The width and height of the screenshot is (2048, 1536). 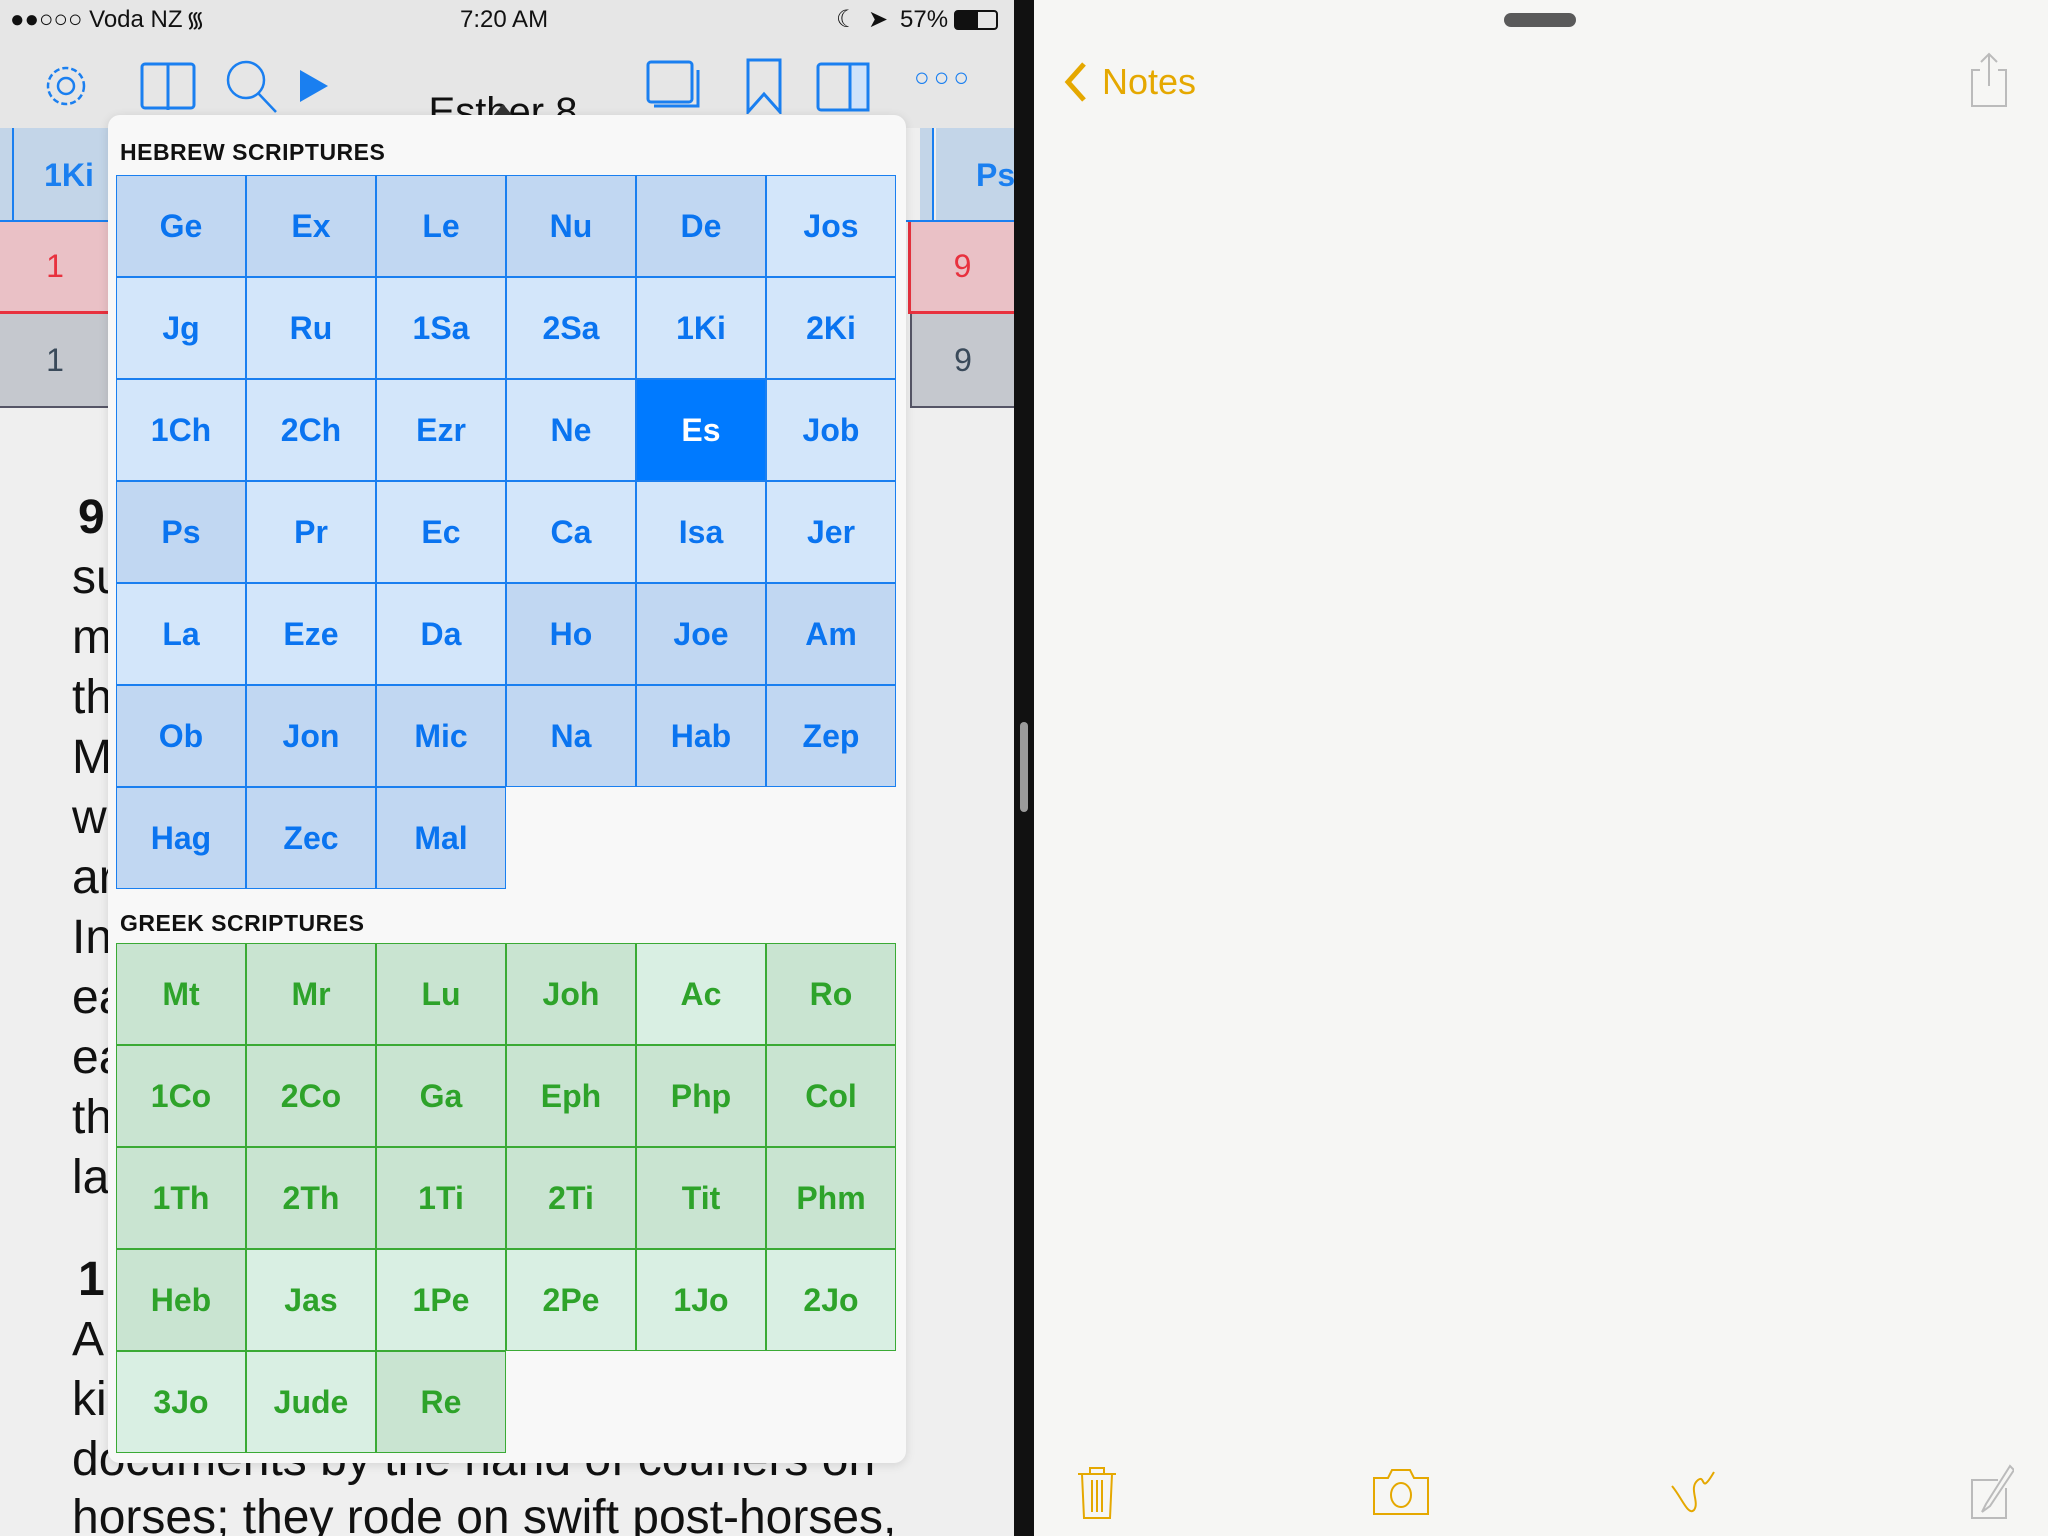 What do you see at coordinates (1129, 82) in the screenshot?
I see `back-button: Notes` at bounding box center [1129, 82].